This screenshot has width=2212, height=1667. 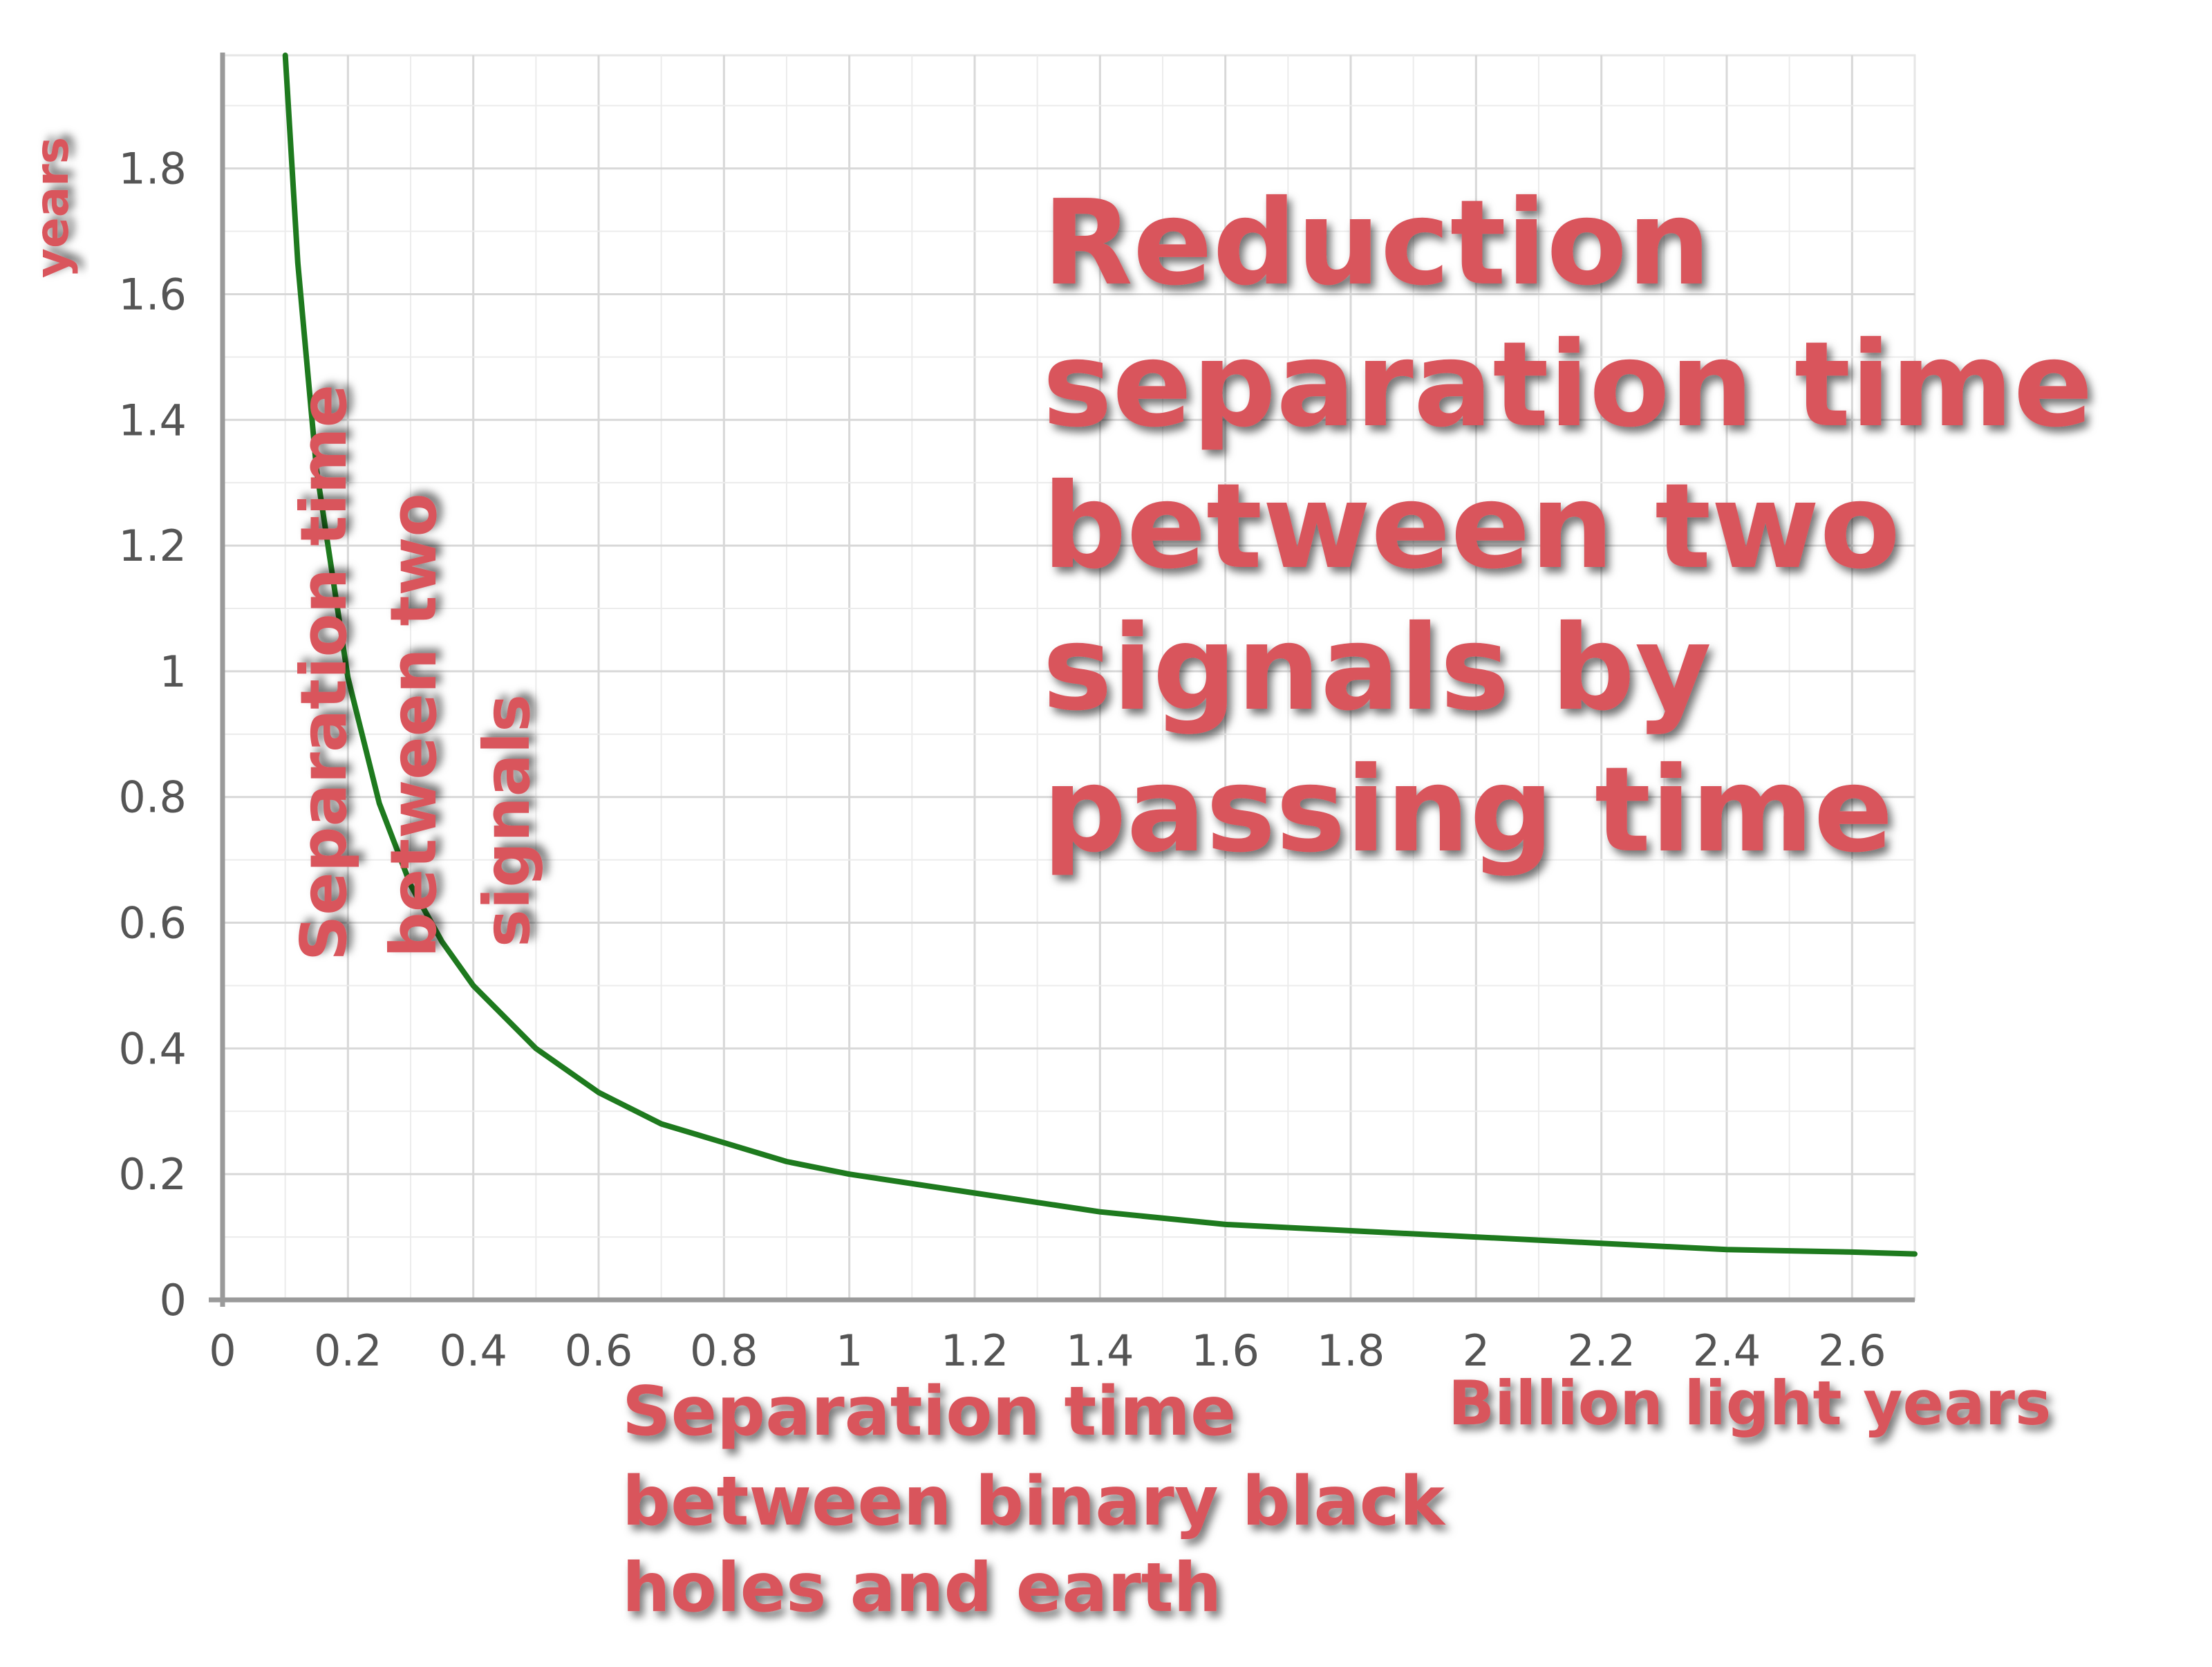 I want to click on y-unit-label: years, so click(x=53, y=208).